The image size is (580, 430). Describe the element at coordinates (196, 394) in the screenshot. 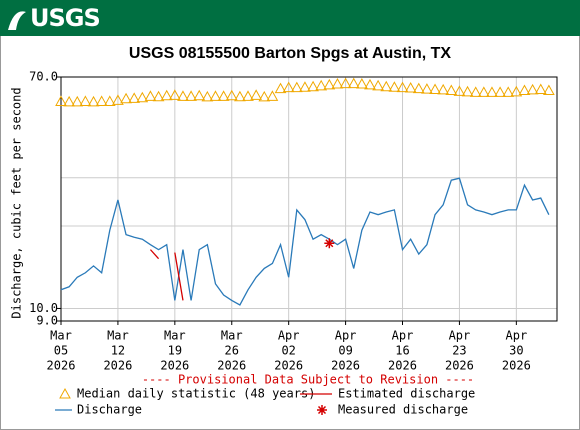

I see `legend-label: Median daily statistic (48 years)` at that location.